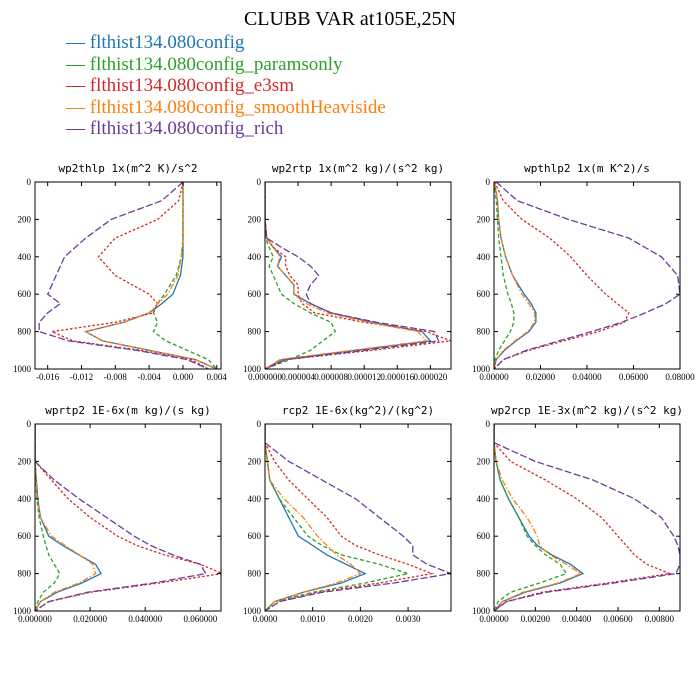  Describe the element at coordinates (364, 377) in the screenshot. I see `x-tick-label: 0.000012` at that location.